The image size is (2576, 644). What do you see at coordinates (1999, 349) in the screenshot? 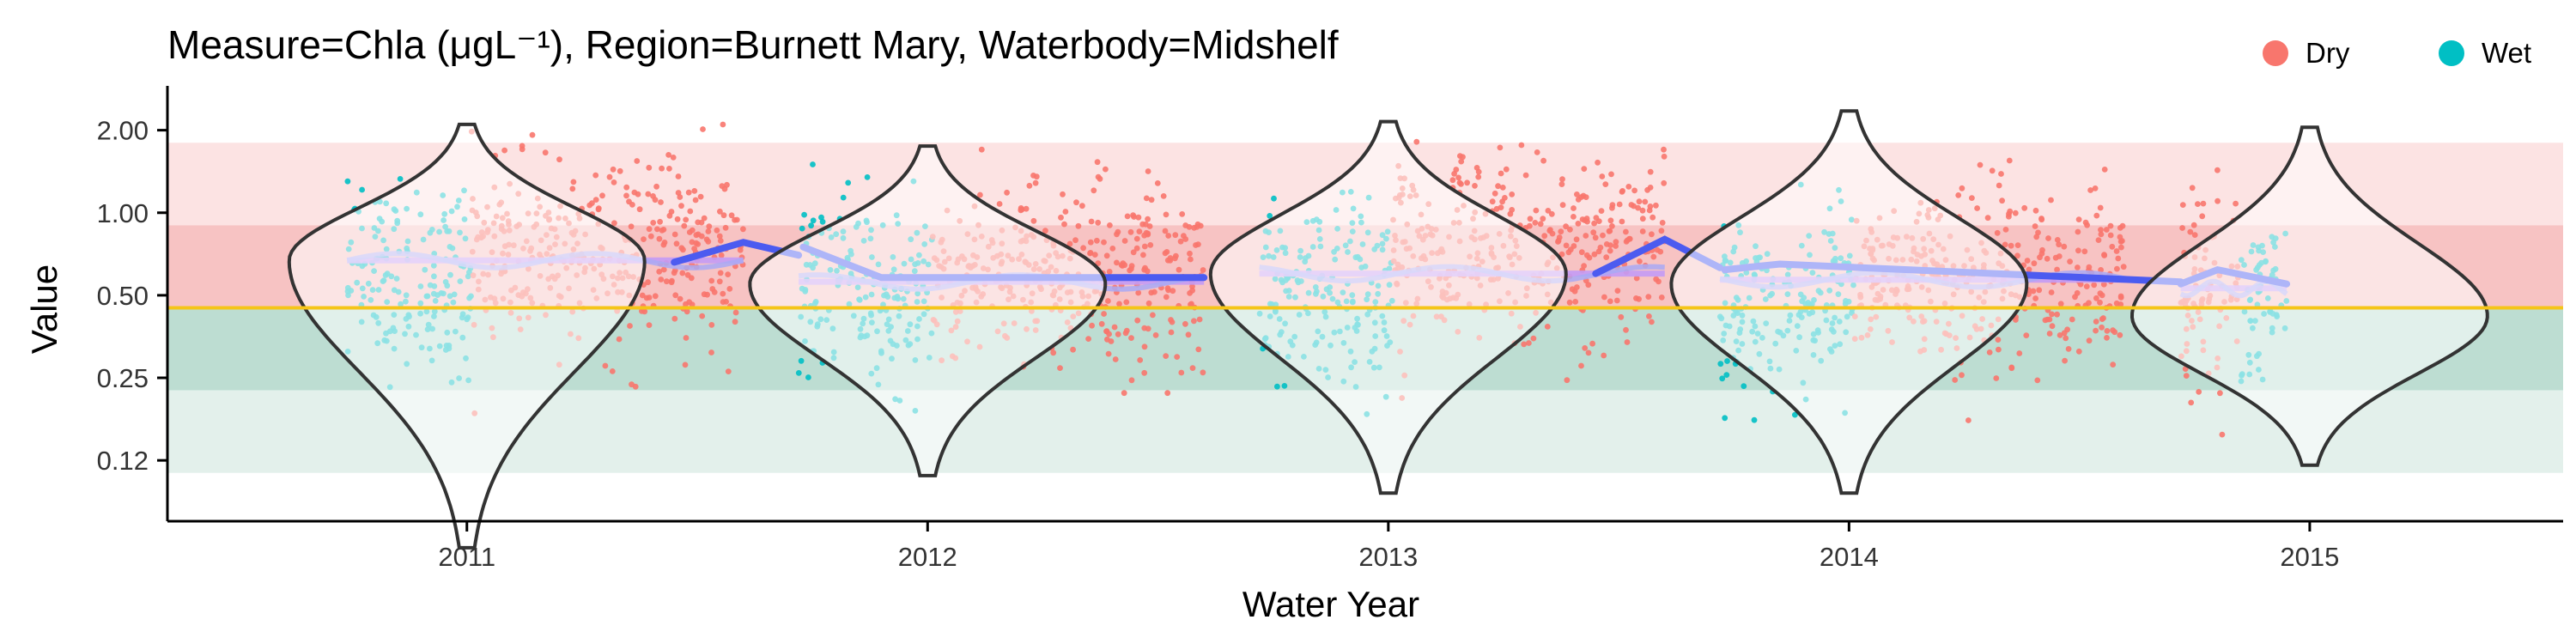
I see `data-point-1903` at bounding box center [1999, 349].